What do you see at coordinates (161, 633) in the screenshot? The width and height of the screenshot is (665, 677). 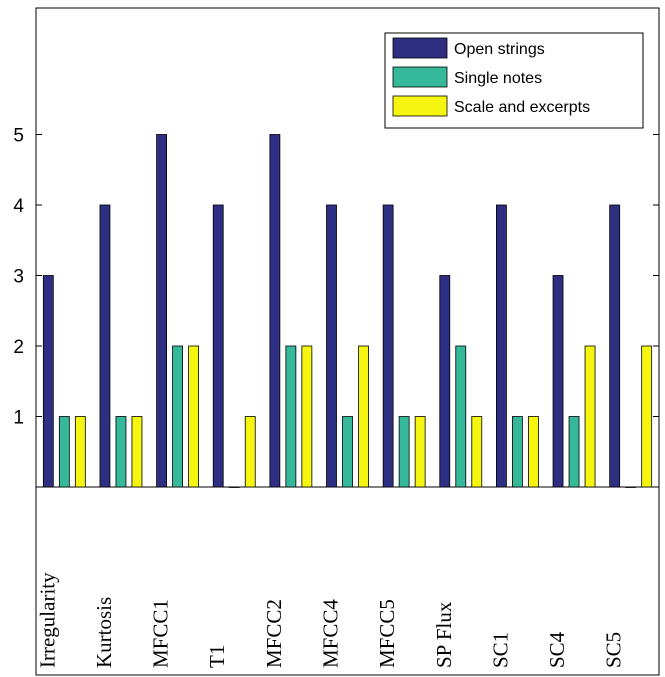 I see `x-tick-label: MFCC1` at bounding box center [161, 633].